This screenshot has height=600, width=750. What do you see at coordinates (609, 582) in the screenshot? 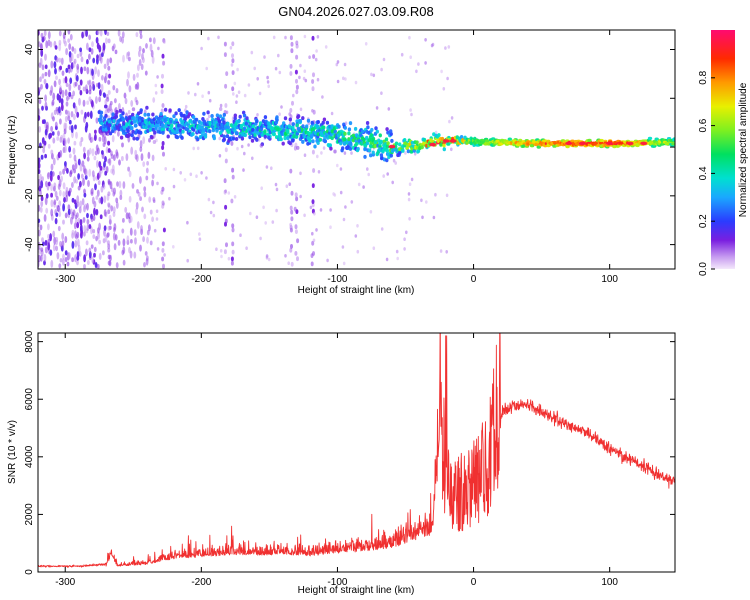
I see `snr-xtick-label: 100` at bounding box center [609, 582].